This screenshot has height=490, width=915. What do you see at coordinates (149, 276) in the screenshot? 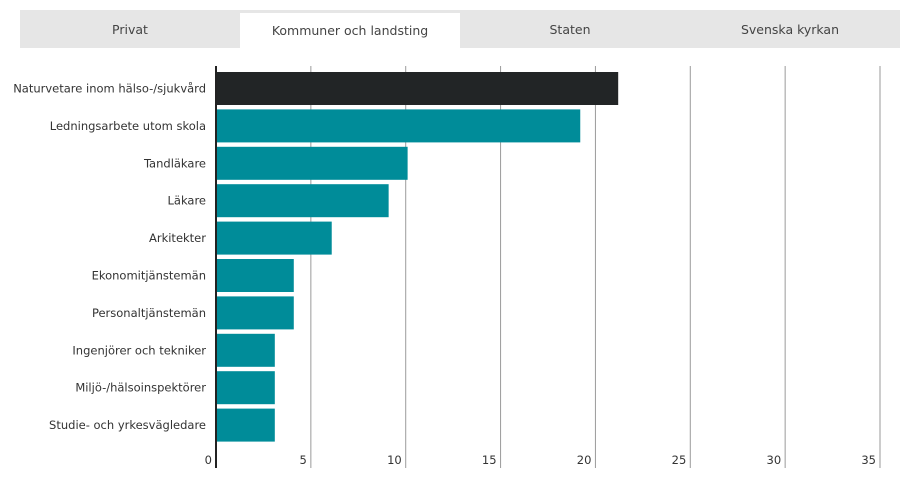
I see `category-label-6: Ekonomitjänstemän` at bounding box center [149, 276].